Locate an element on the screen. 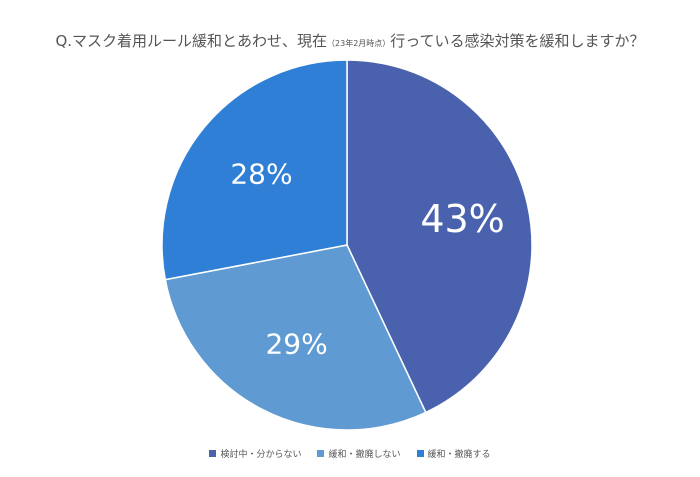  chart-title-suffix: 行っている感染対策を緩和しますか？ is located at coordinates (517, 41).